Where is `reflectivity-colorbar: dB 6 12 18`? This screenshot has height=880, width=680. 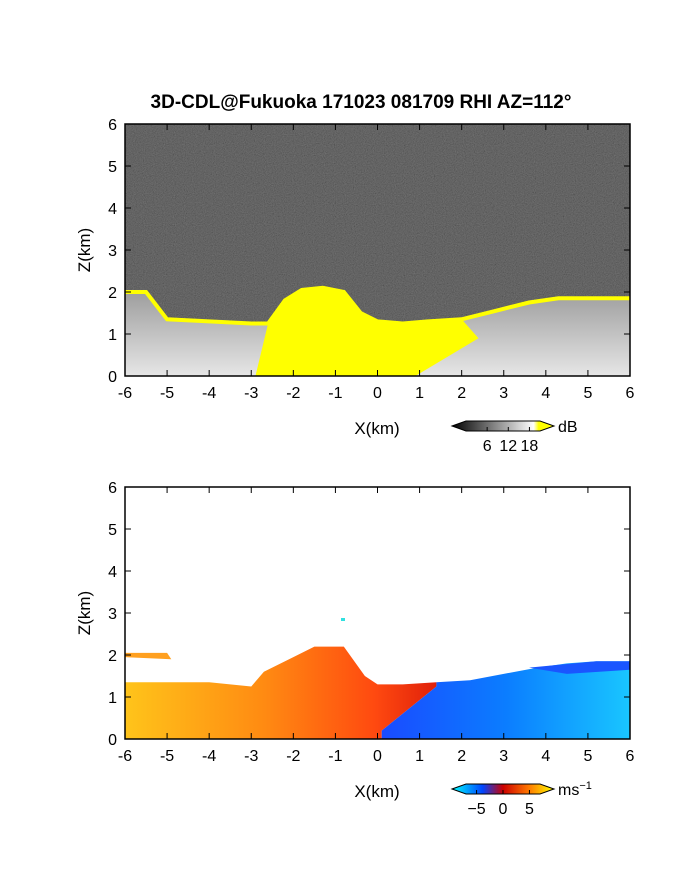
reflectivity-colorbar: dB 6 12 18 is located at coordinates (514, 437).